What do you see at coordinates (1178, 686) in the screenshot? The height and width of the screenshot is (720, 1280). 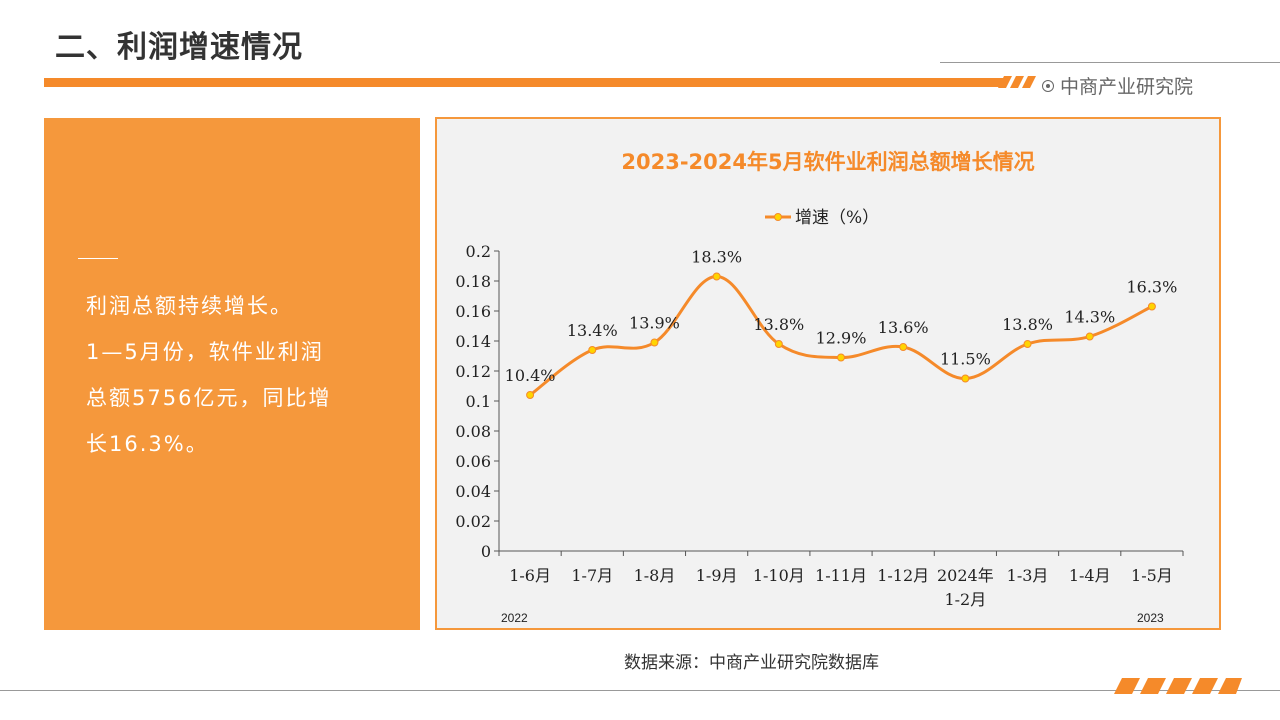 I see `footer-stripes-icon` at bounding box center [1178, 686].